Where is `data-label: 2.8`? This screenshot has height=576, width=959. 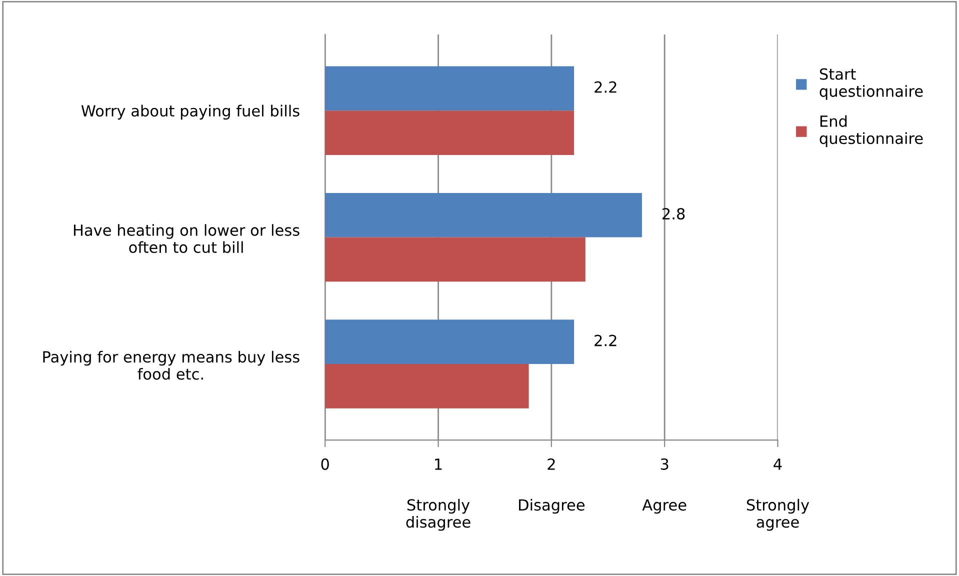
data-label: 2.8 is located at coordinates (673, 214).